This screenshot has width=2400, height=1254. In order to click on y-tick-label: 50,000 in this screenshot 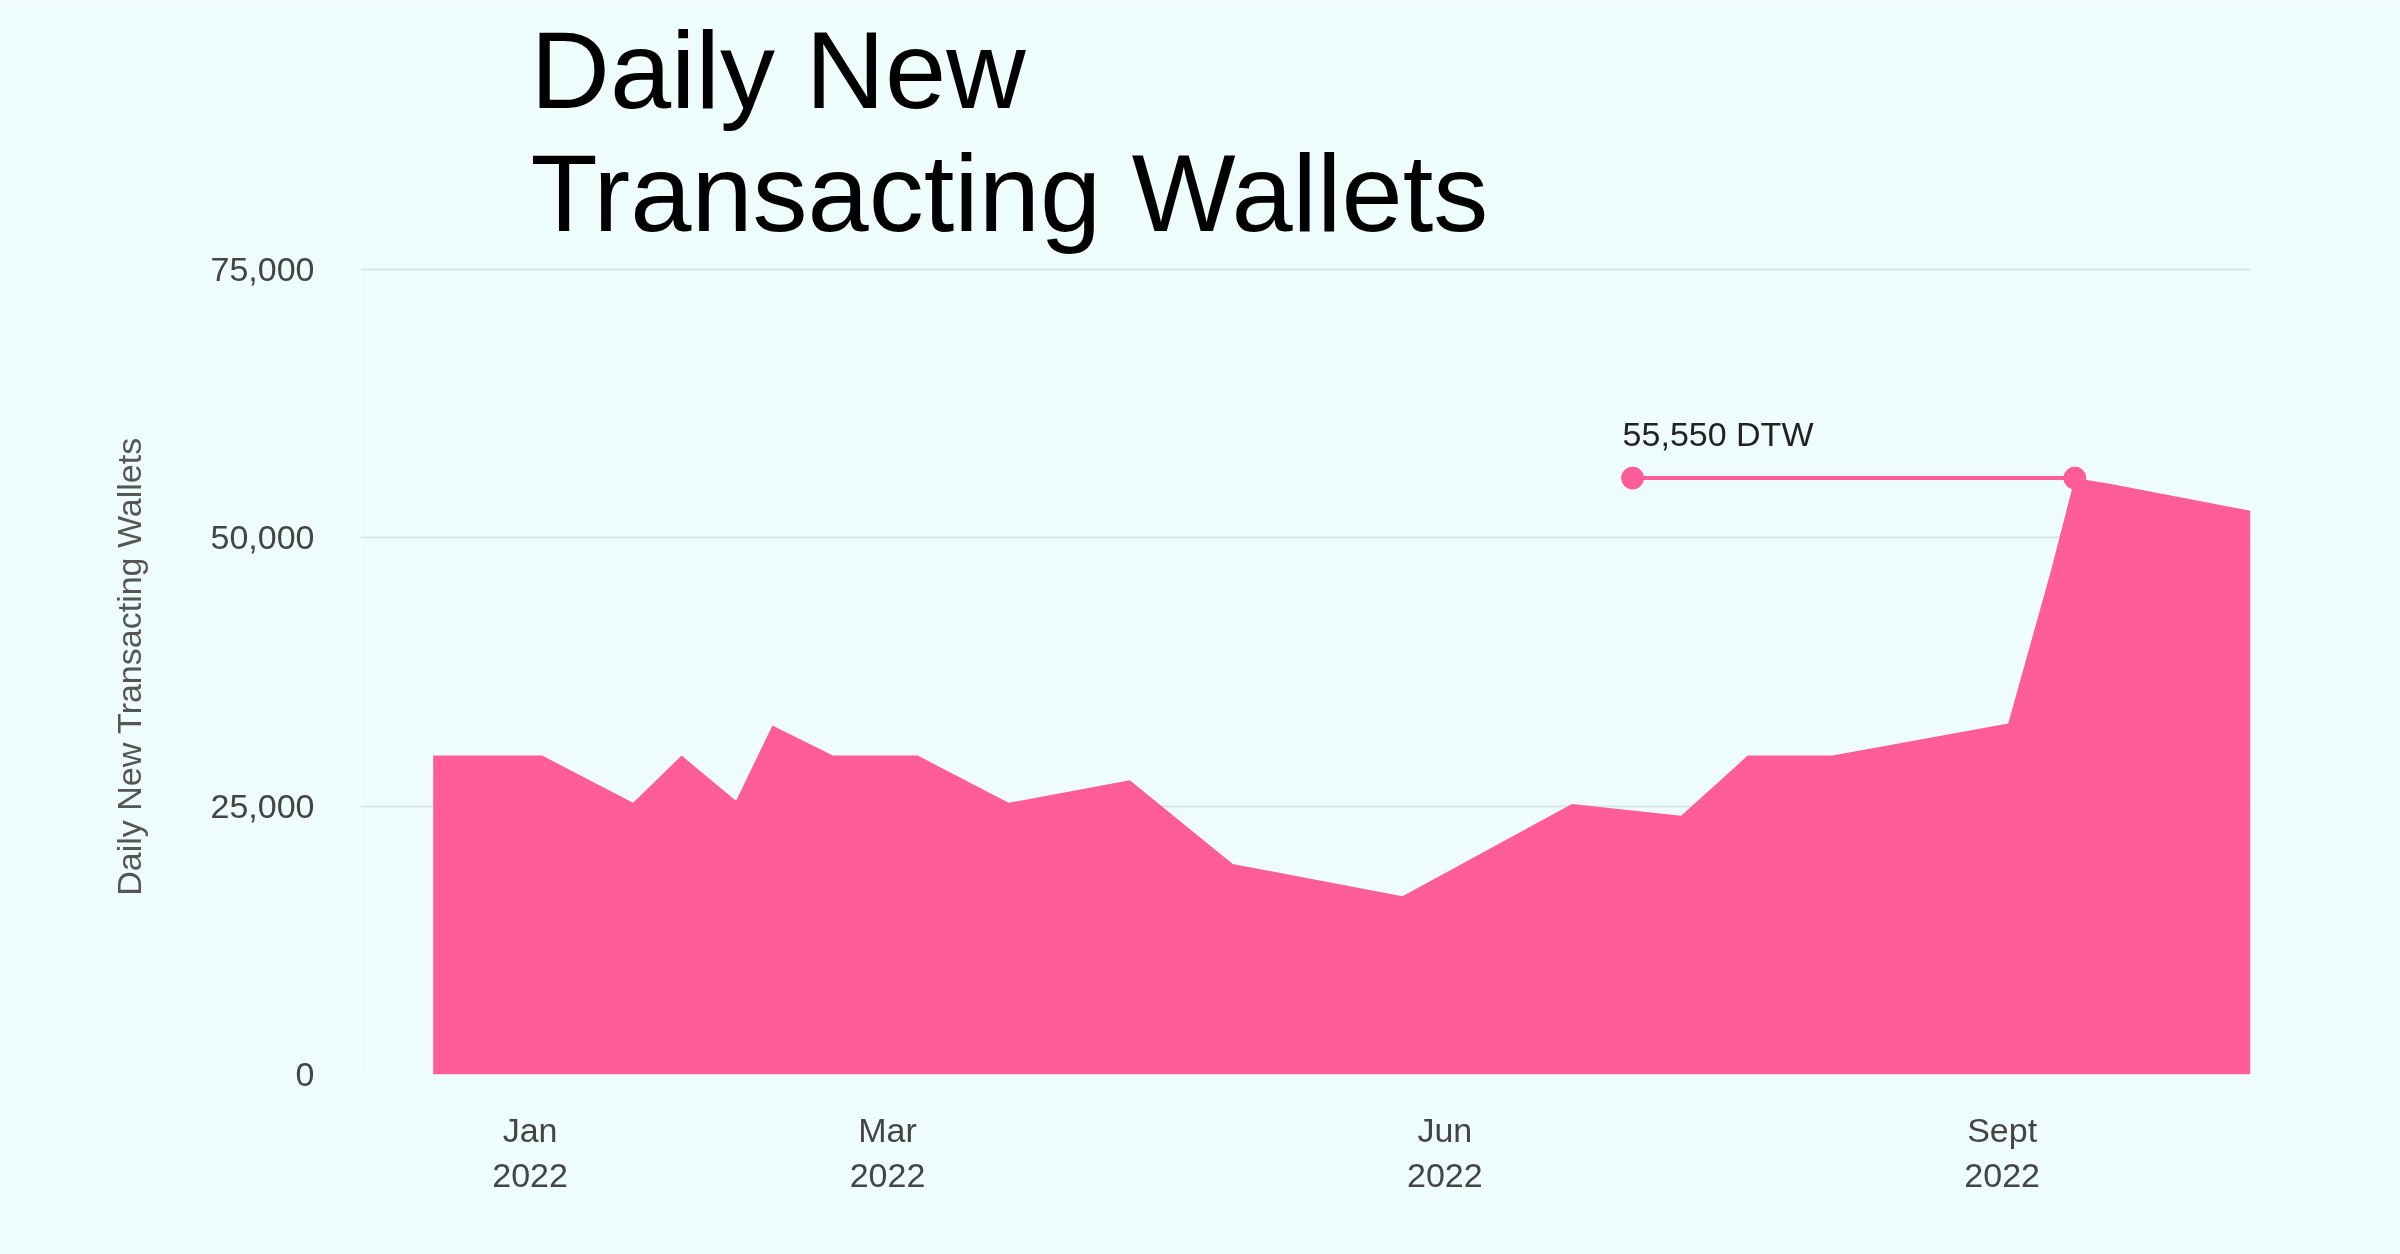, I will do `click(262, 537)`.